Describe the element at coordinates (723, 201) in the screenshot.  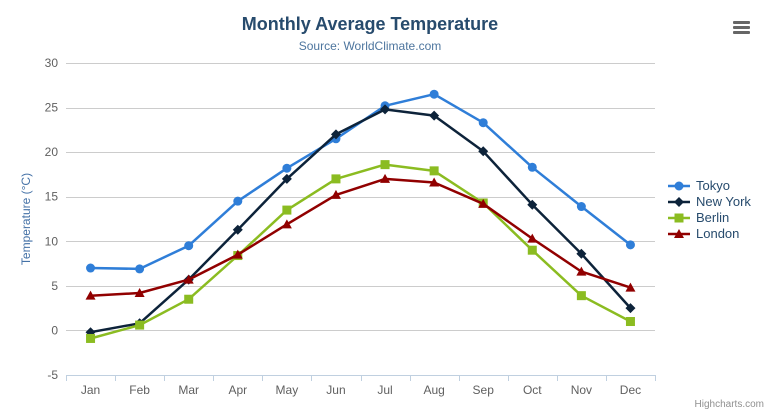
I see `legend-label: New York` at that location.